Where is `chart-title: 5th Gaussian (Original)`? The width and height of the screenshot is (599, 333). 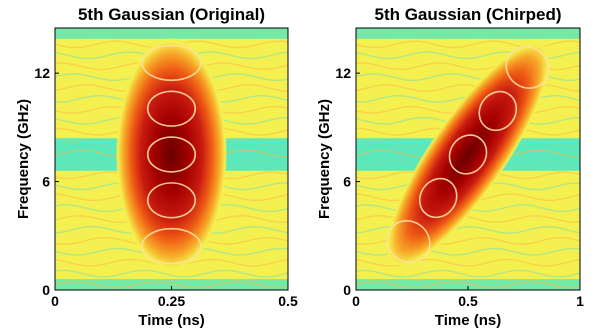
chart-title: 5th Gaussian (Original) is located at coordinates (171, 14).